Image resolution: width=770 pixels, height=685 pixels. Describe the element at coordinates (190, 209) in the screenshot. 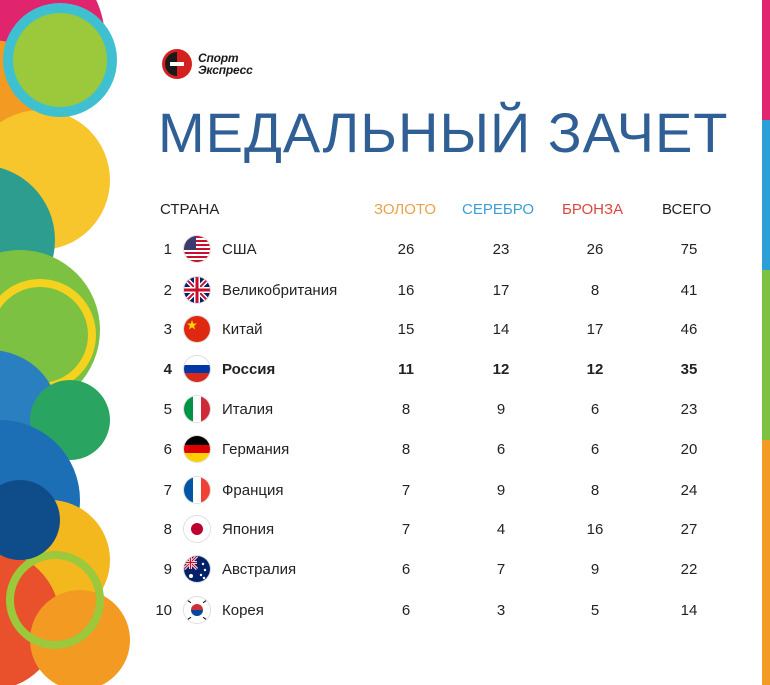

I see `header-country: СТРАНА` at that location.